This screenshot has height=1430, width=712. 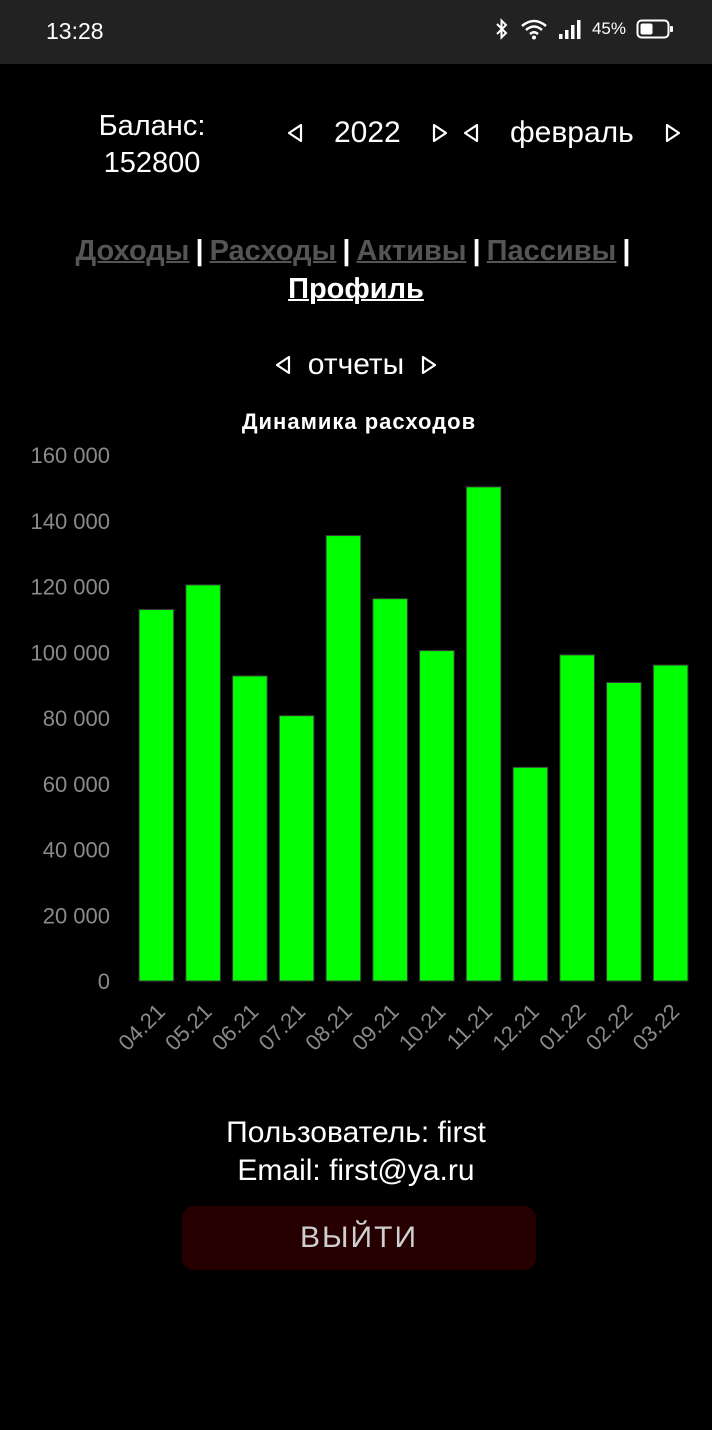 I want to click on year-next-button, so click(x=440, y=133).